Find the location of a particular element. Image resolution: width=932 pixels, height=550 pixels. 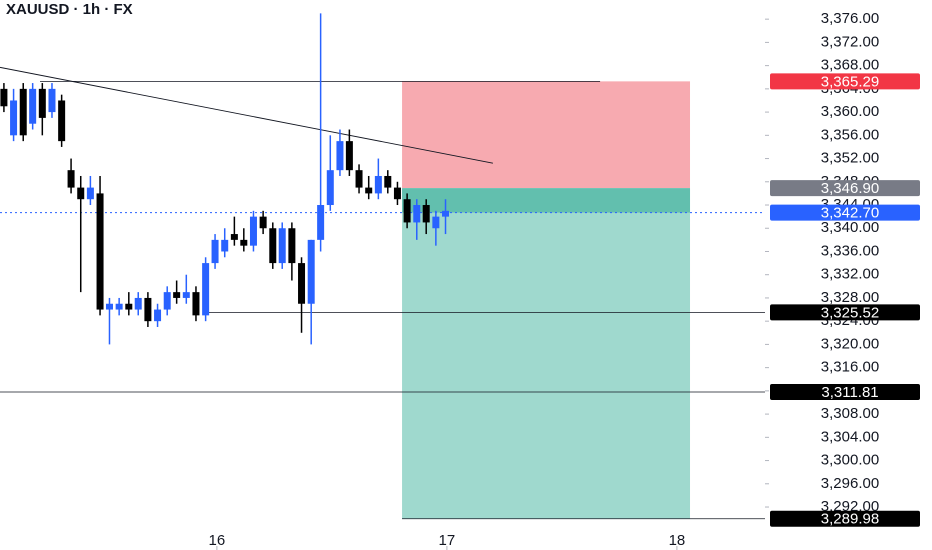

y-tick-label: 3,360.00 is located at coordinates (850, 111).